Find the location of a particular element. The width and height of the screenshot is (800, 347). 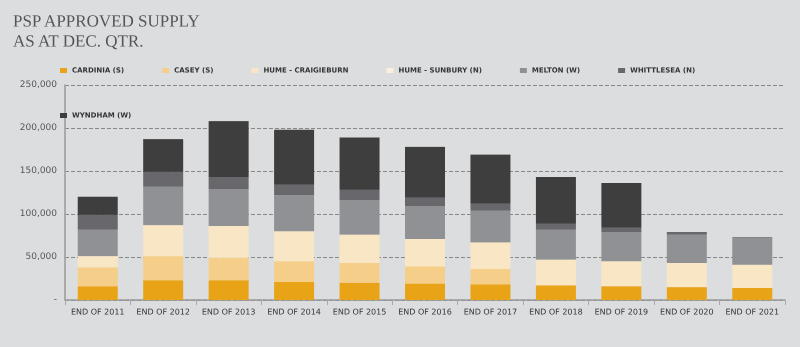

x-tick-label: END OF 2015 is located at coordinates (359, 312).